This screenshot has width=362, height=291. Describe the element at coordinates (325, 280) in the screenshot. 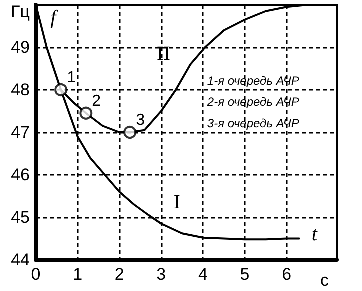

I see `x-axis-title: с` at that location.